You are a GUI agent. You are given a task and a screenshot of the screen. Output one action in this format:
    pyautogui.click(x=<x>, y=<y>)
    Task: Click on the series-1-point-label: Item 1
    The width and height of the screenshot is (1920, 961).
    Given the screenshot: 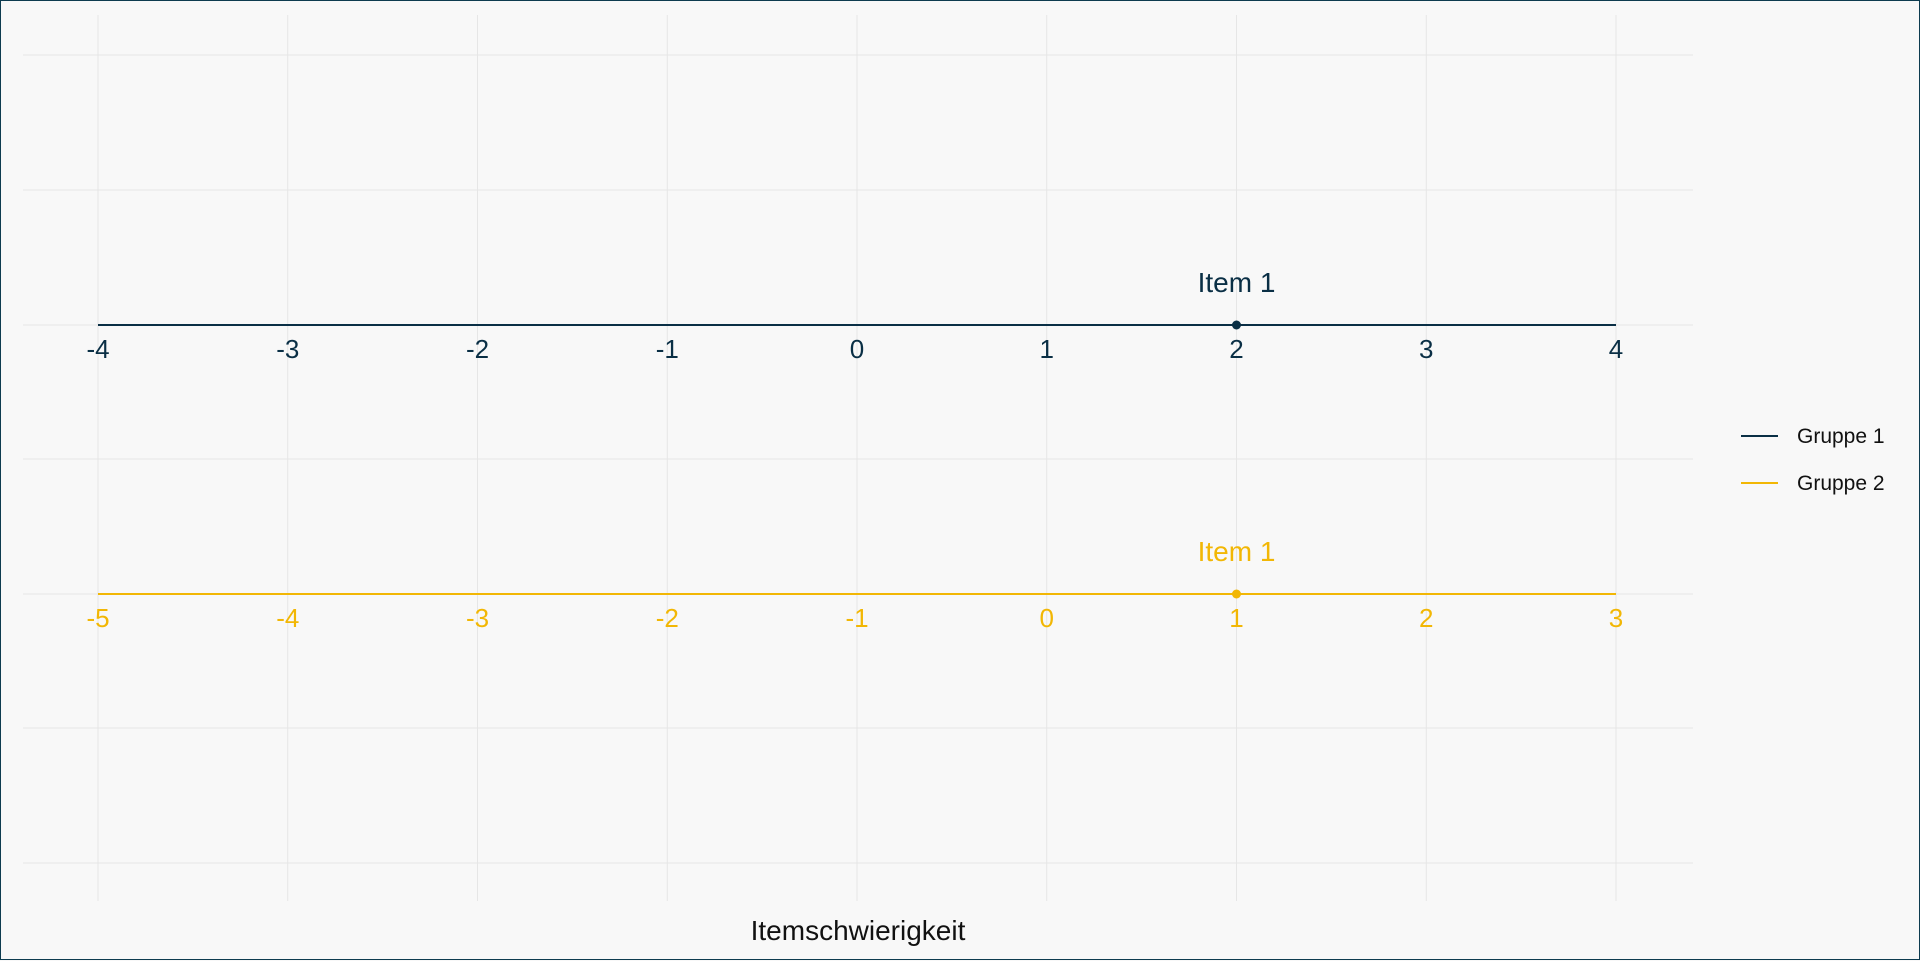 What is the action you would take?
    pyautogui.click(x=1237, y=282)
    